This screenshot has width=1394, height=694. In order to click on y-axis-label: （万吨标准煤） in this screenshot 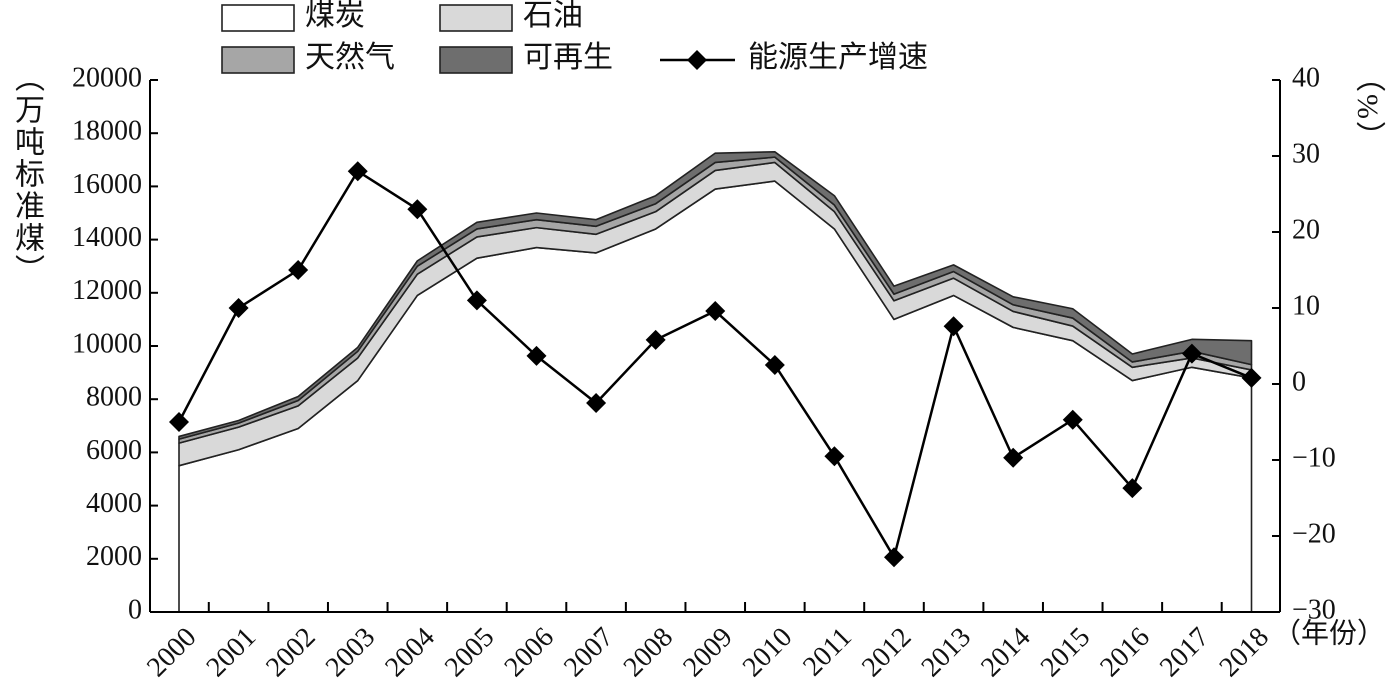, I will do `click(26, 174)`.